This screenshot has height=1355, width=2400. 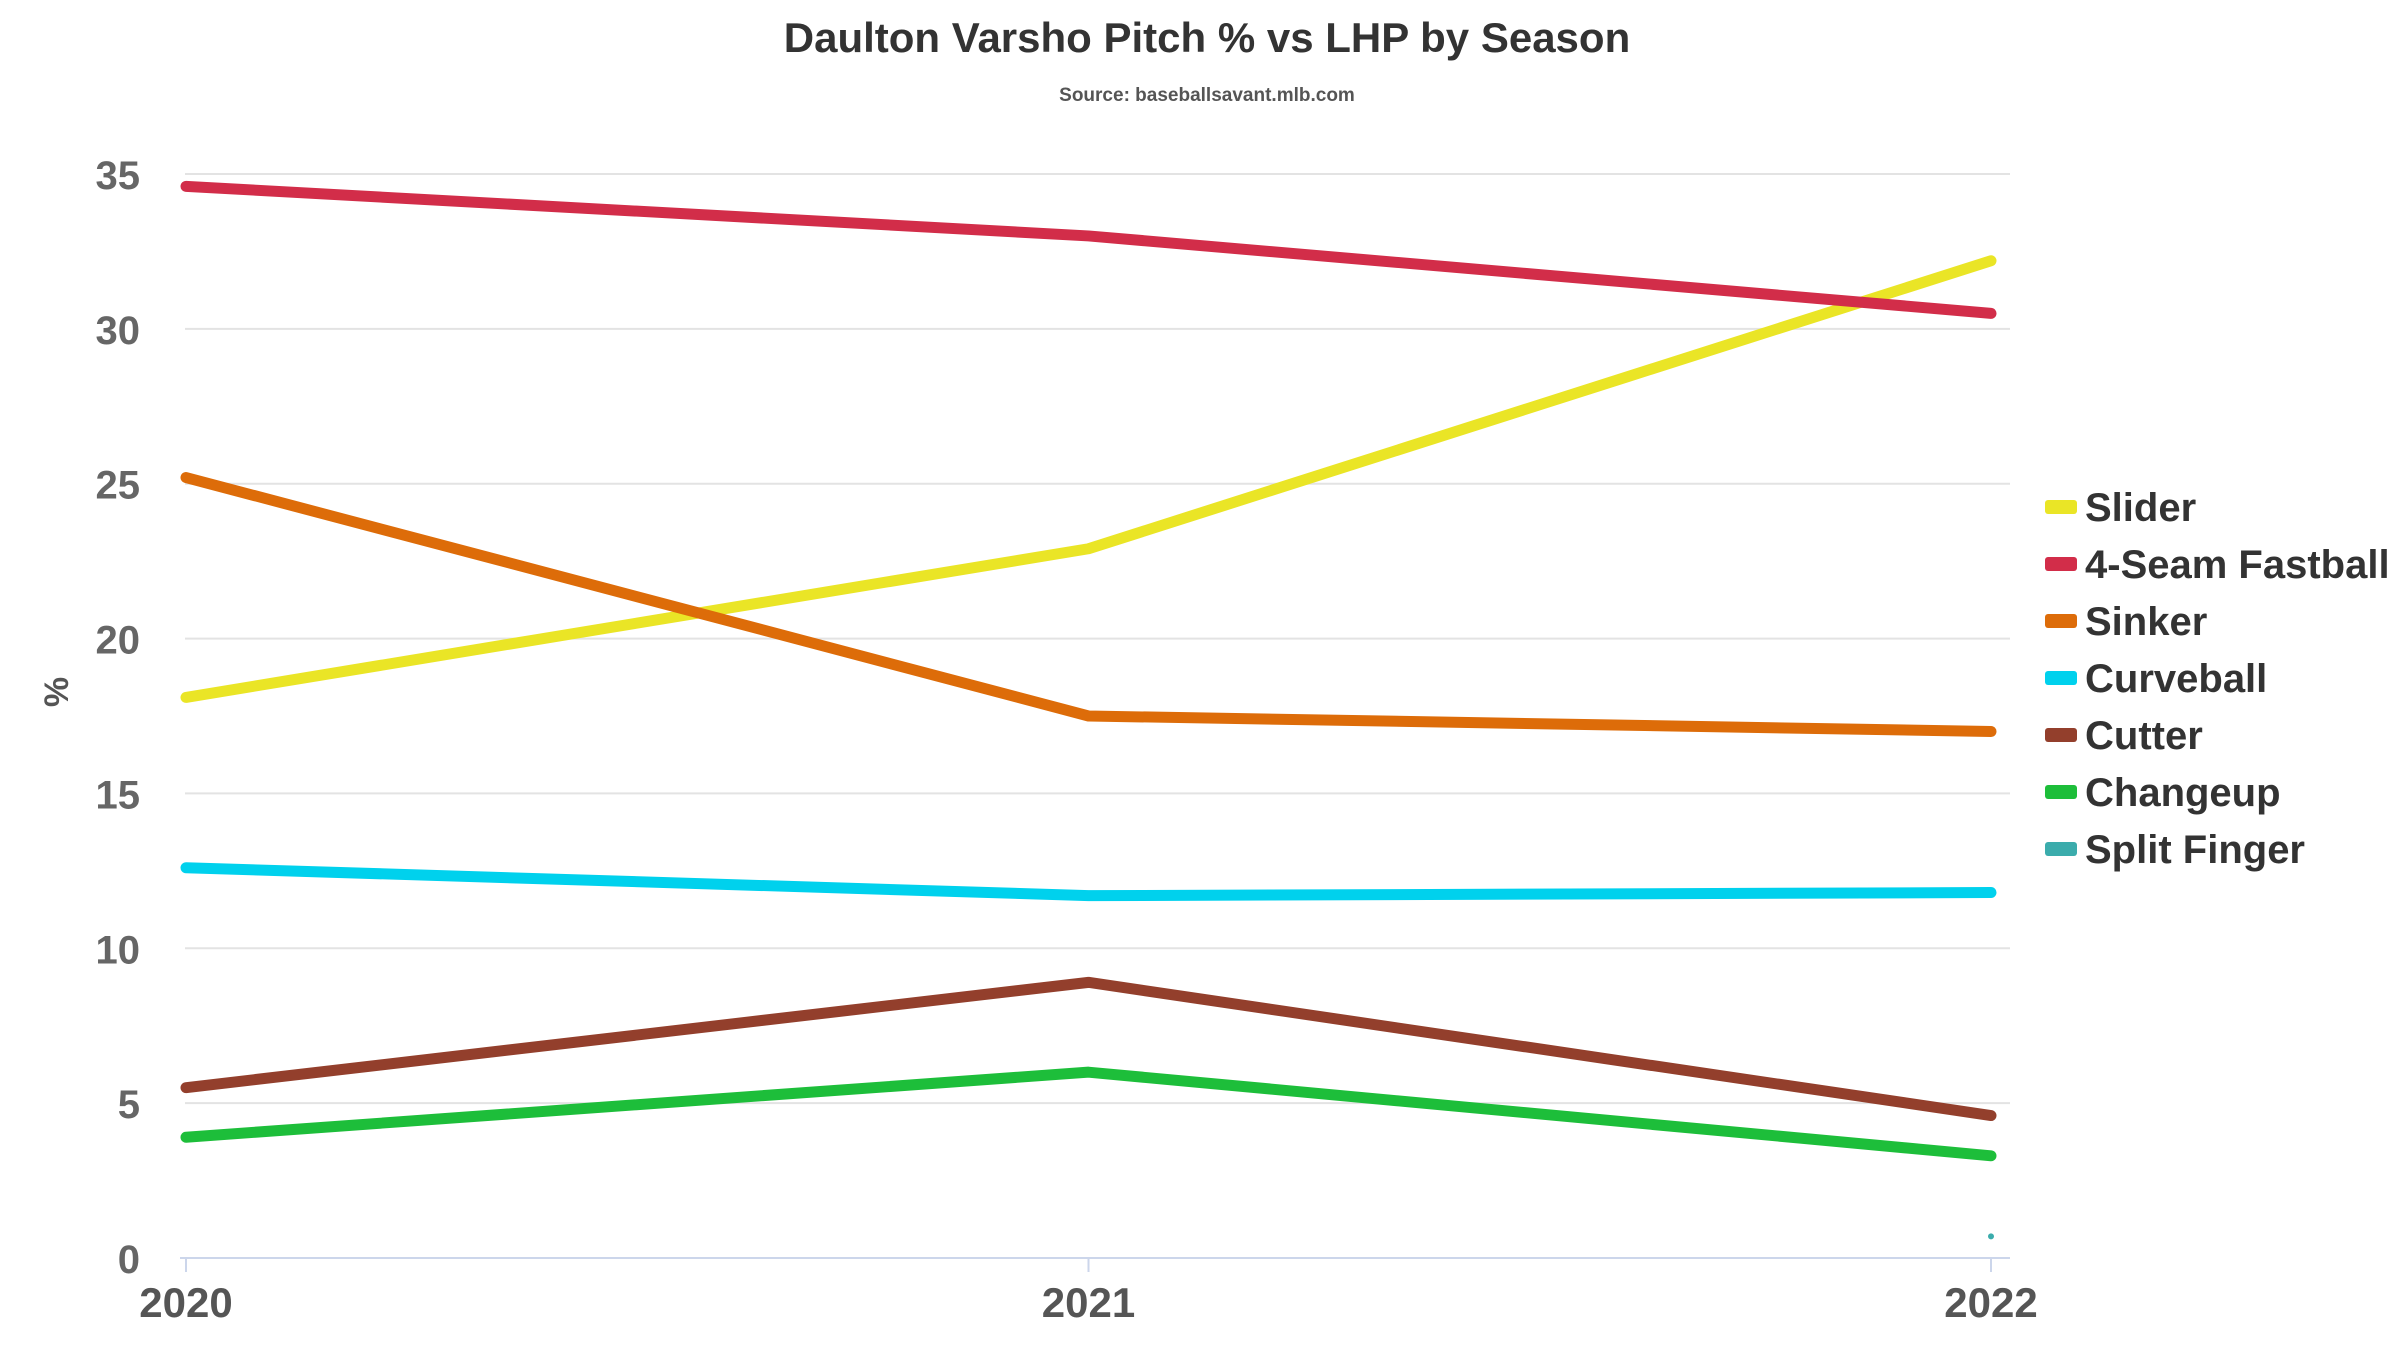 I want to click on legend-label: Split Finger, so click(x=2195, y=850).